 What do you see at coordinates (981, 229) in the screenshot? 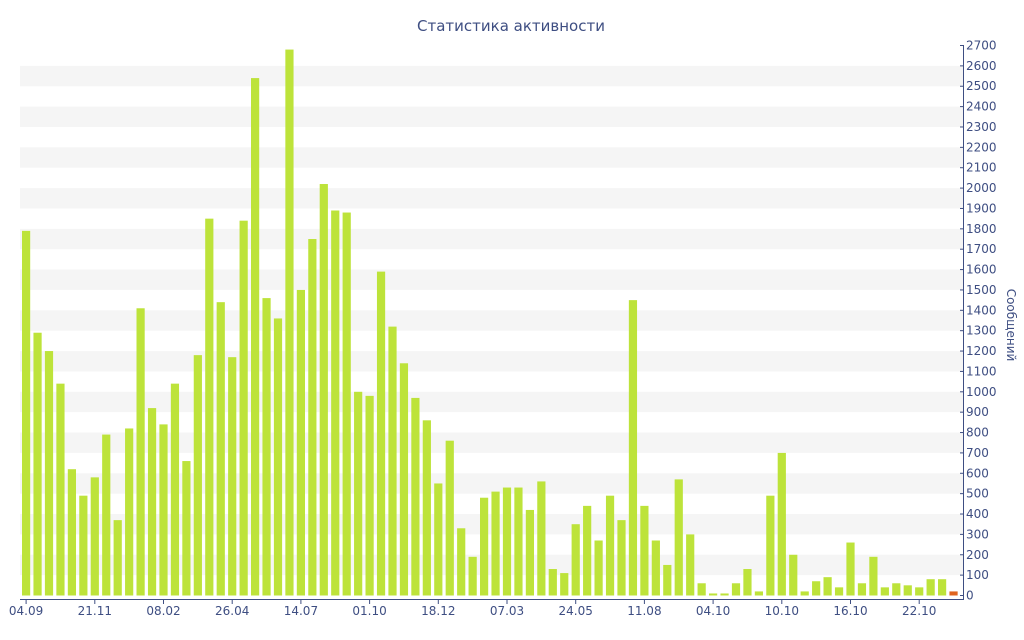
I see `y-tick-label: 1800` at bounding box center [981, 229].